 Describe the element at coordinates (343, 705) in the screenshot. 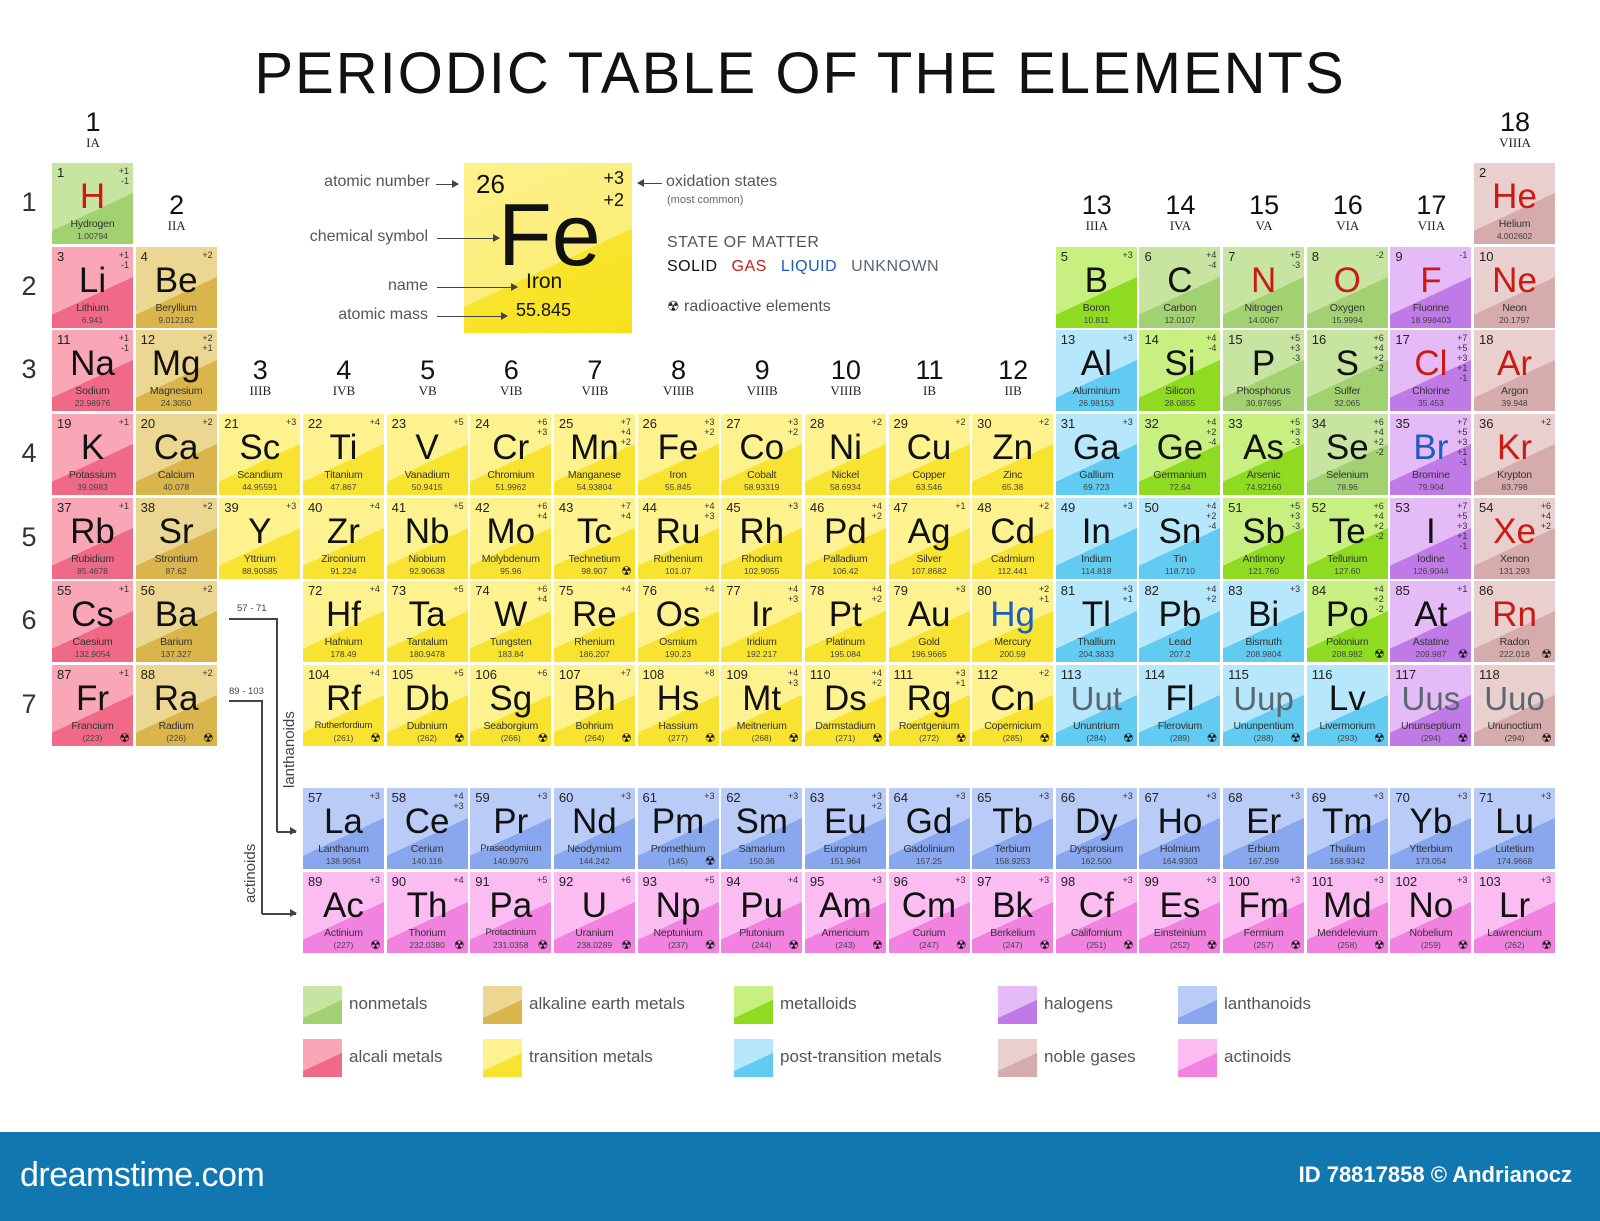

I see `element-cell-rf: 104 +4 Rf Rutherfordium (261) ☢` at that location.